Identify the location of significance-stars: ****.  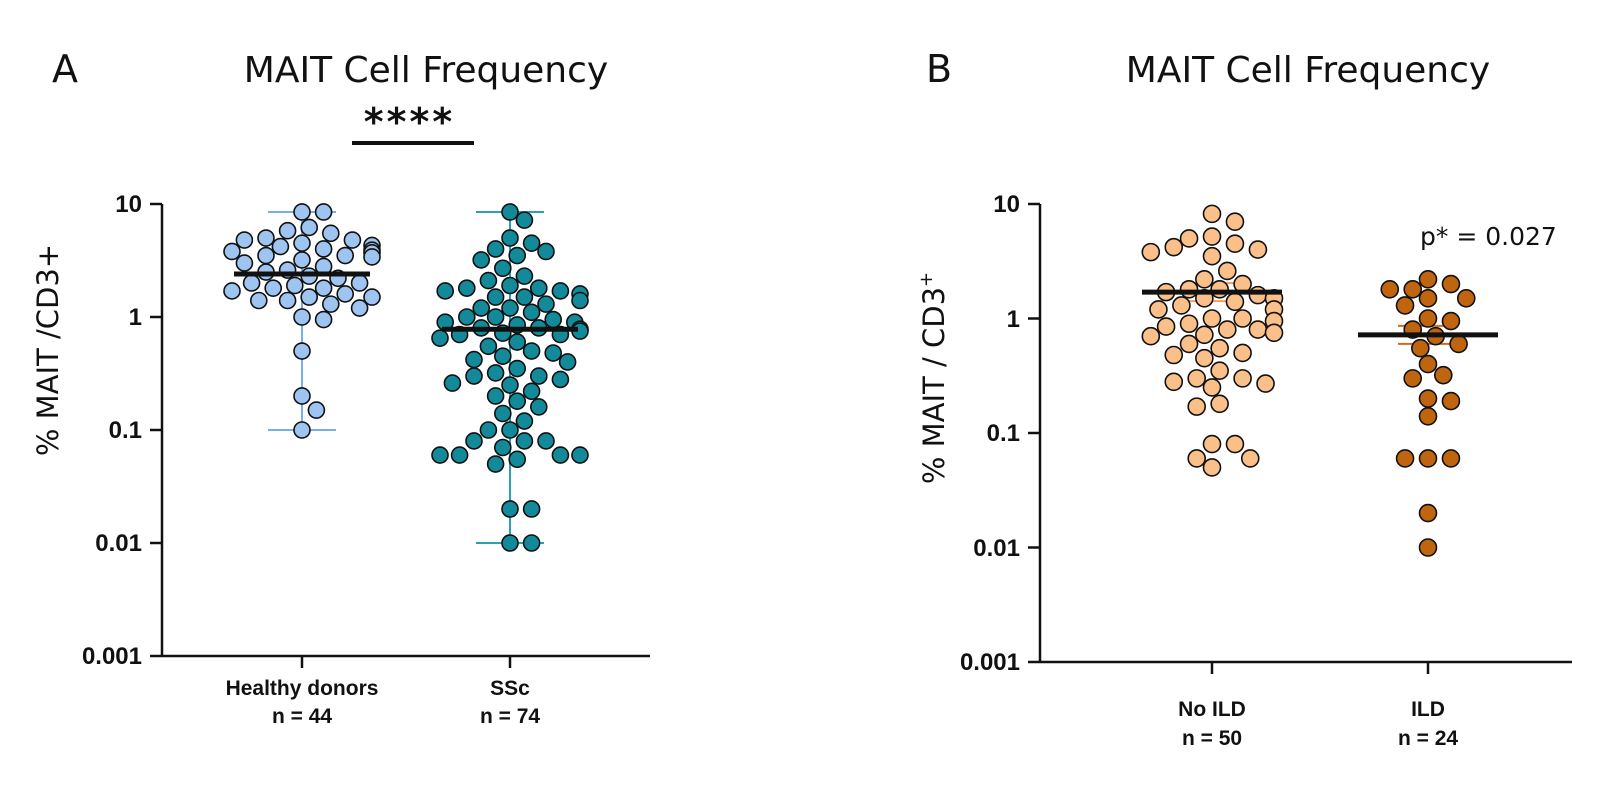
(408, 122).